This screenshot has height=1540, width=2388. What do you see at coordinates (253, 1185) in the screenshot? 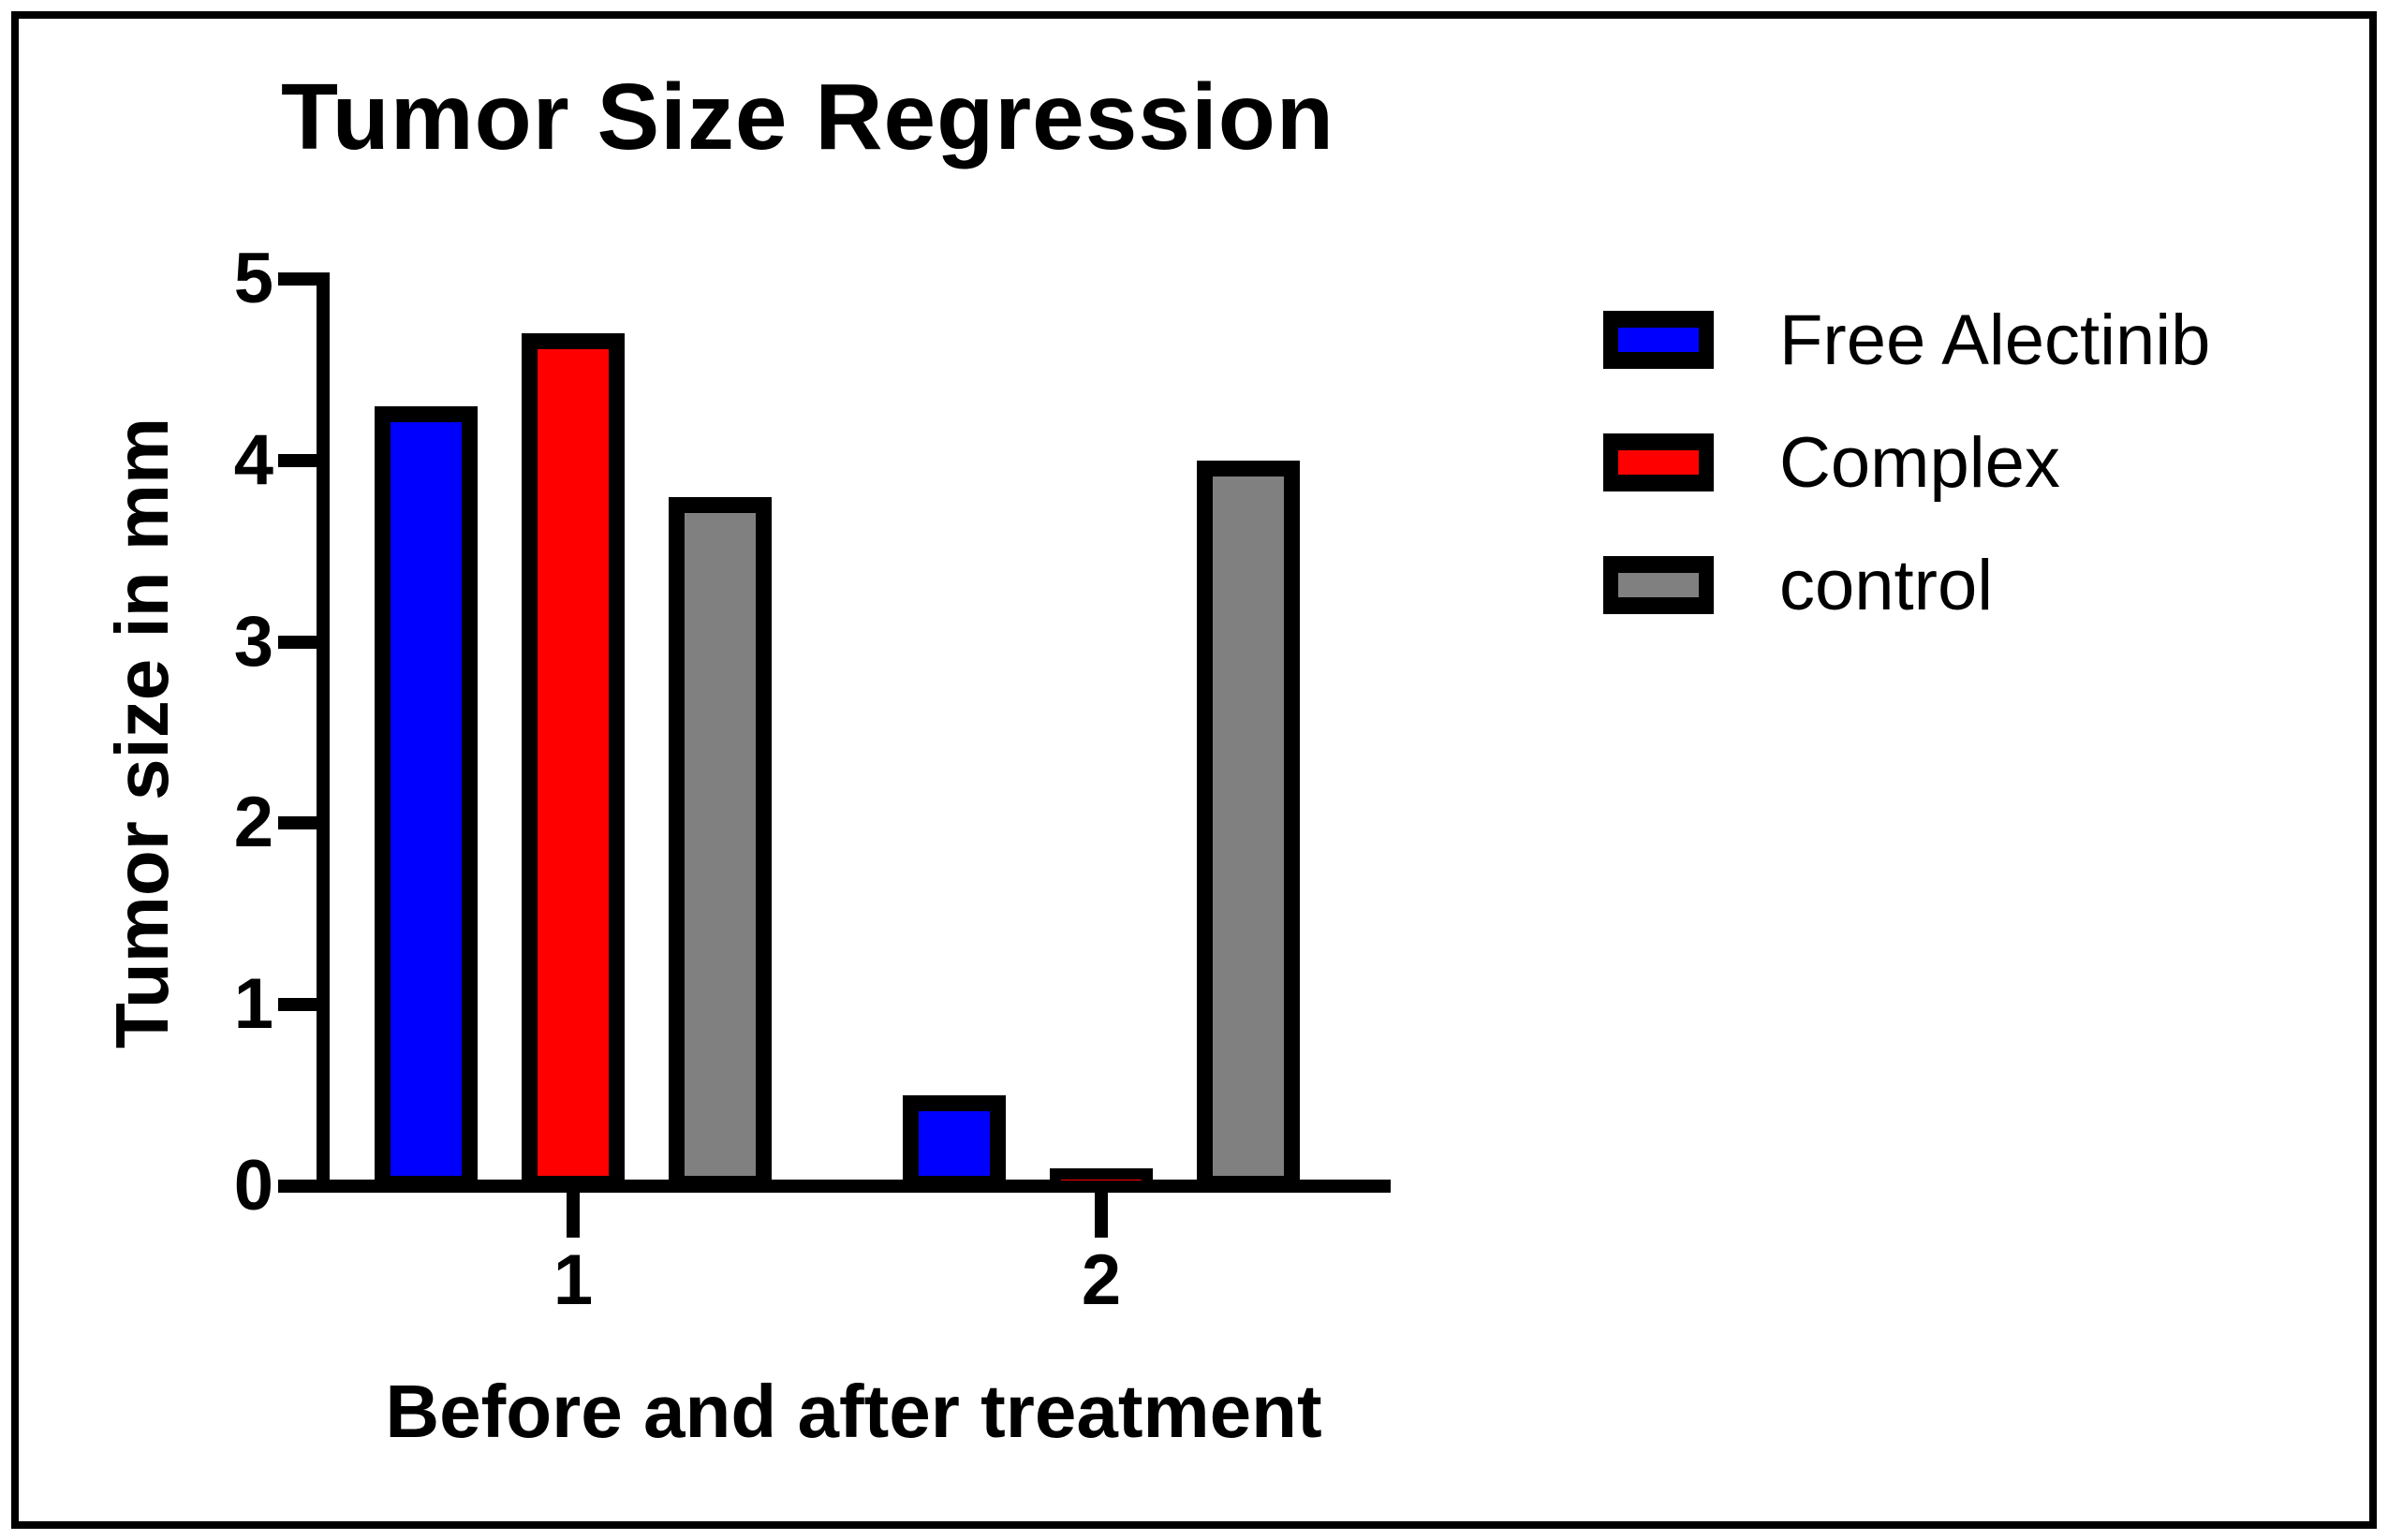
I see `y-tick-label: 0` at bounding box center [253, 1185].